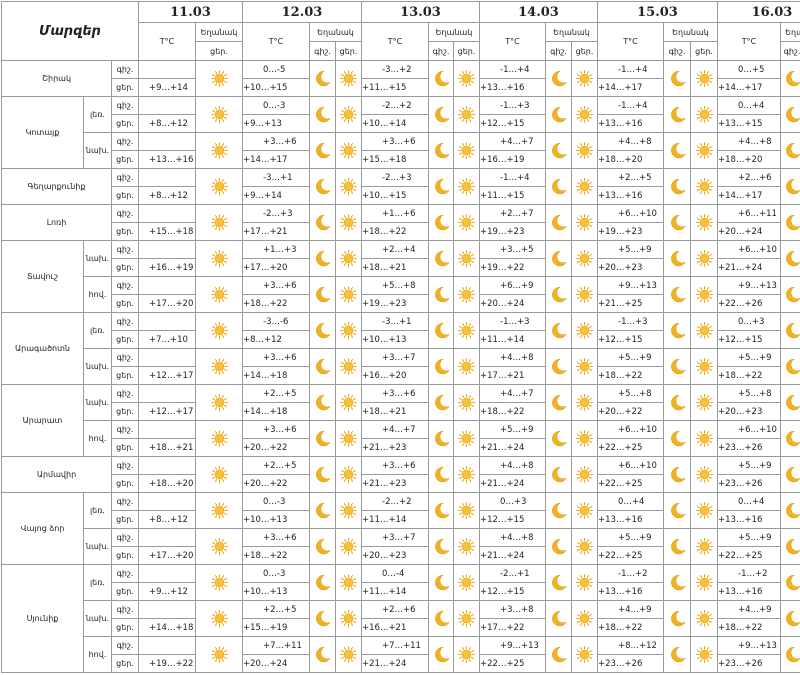 The width and height of the screenshot is (800, 675). I want to click on temp-cell: +10…+15, so click(395, 196).